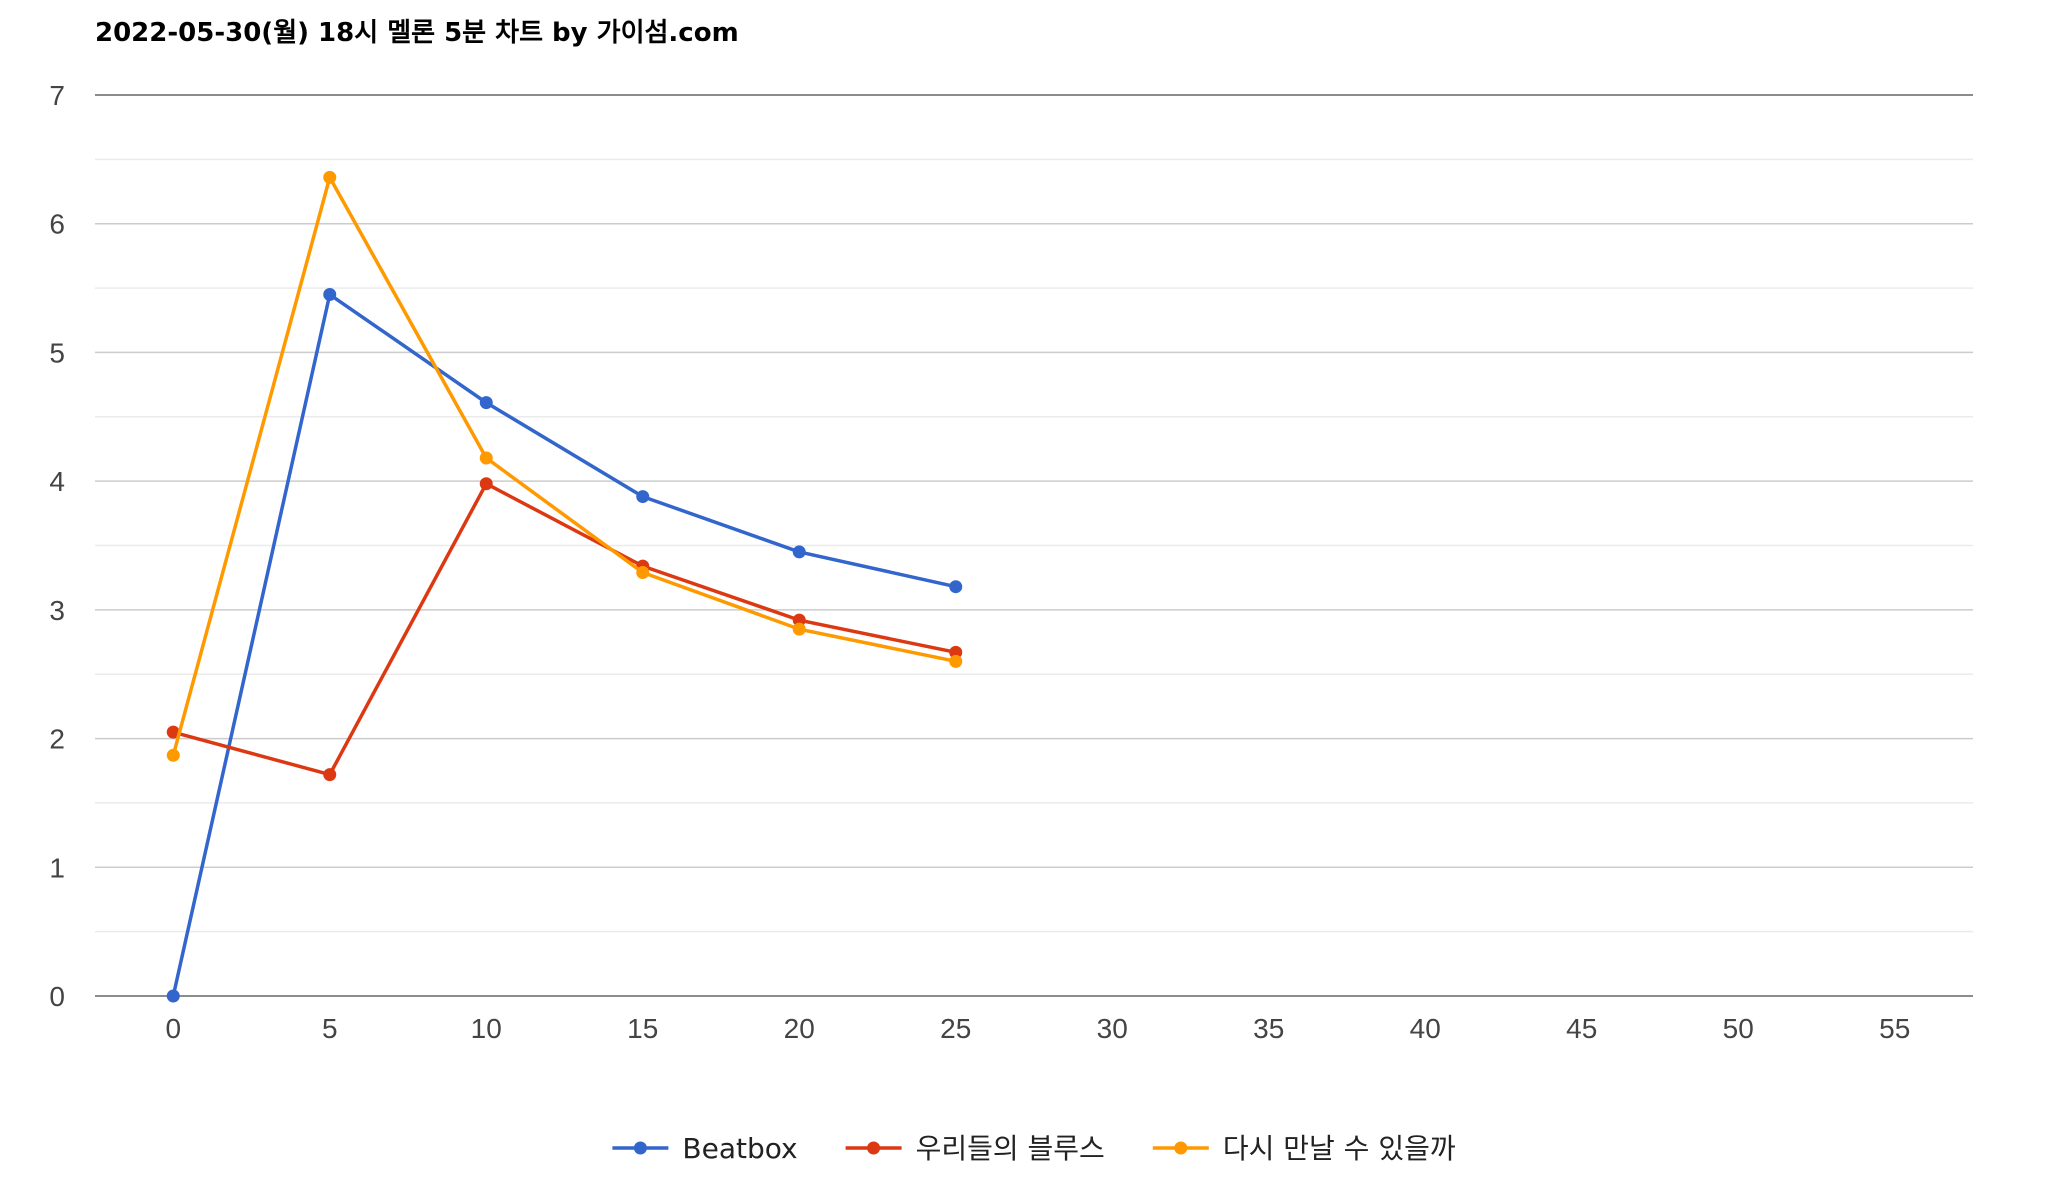 The width and height of the screenshot is (2048, 1189). Describe the element at coordinates (1581, 1028) in the screenshot. I see `x-tick-label: 45` at that location.